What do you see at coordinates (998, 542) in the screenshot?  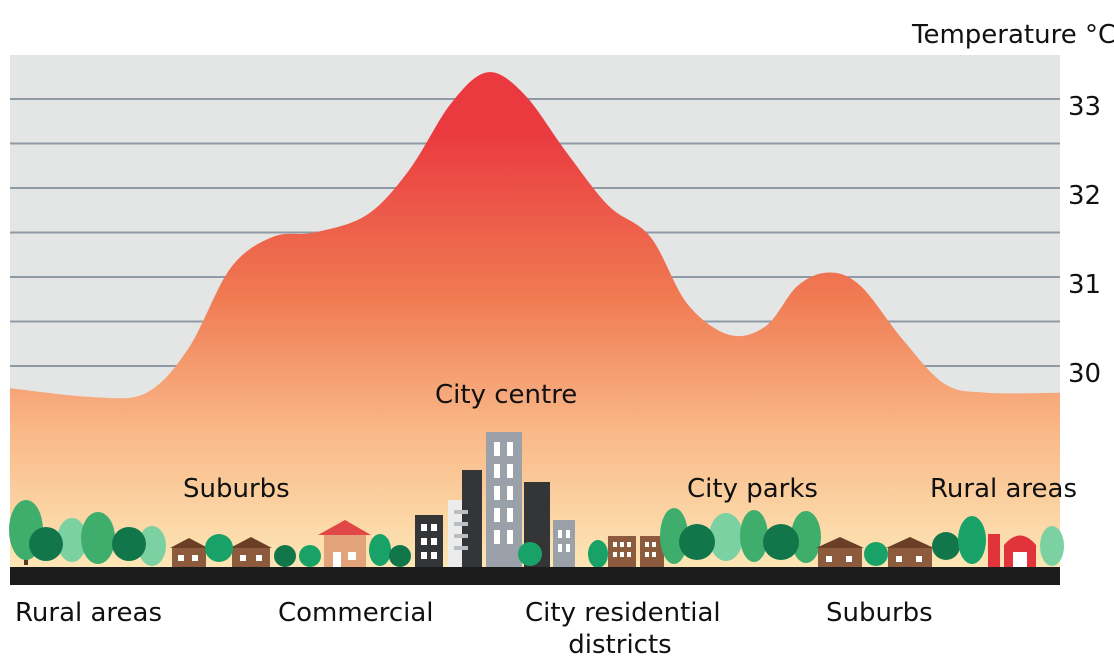 I see `tree-cluster-rural-right` at bounding box center [998, 542].